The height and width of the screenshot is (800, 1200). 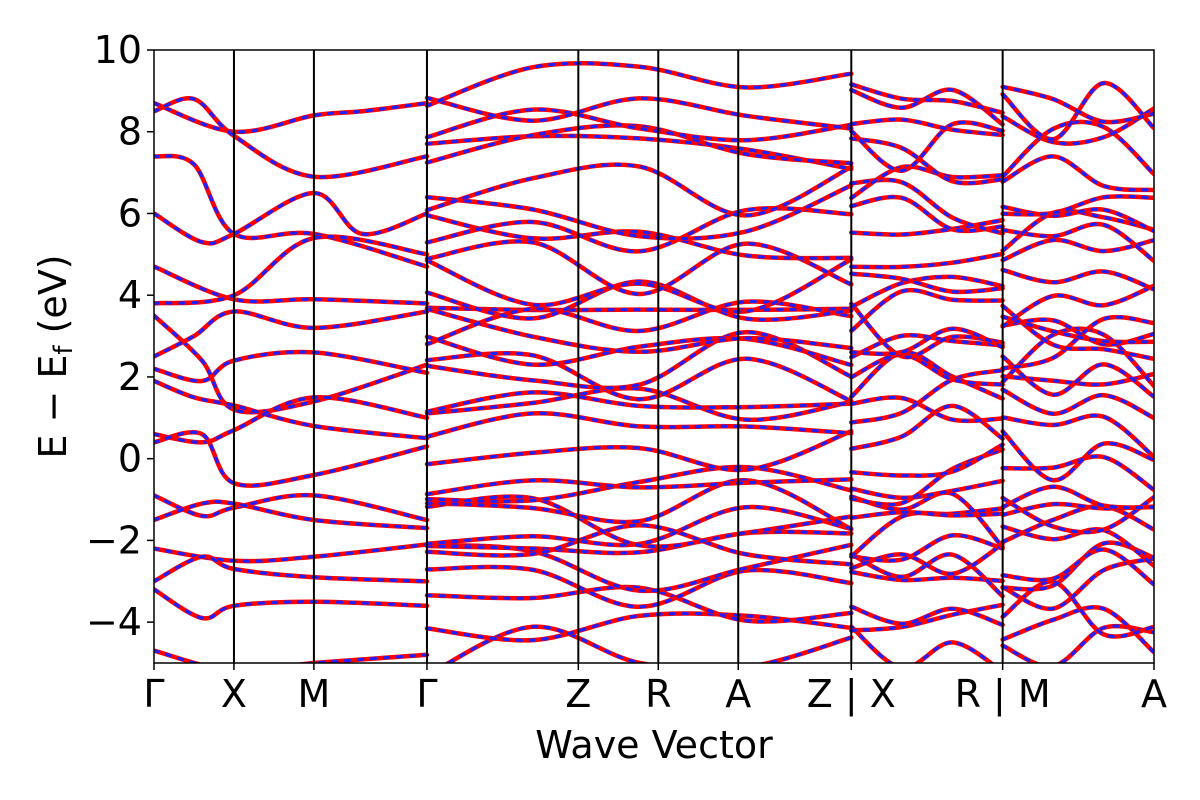 What do you see at coordinates (130, 459) in the screenshot?
I see `y-tick-label: 0` at bounding box center [130, 459].